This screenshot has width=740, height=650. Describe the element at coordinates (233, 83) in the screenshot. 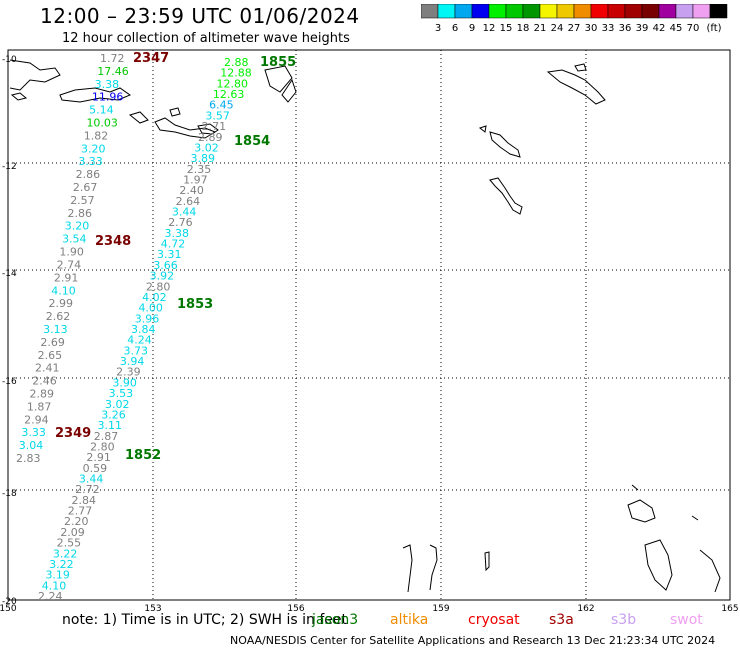

I see `wave-height-label: 12.80` at that location.